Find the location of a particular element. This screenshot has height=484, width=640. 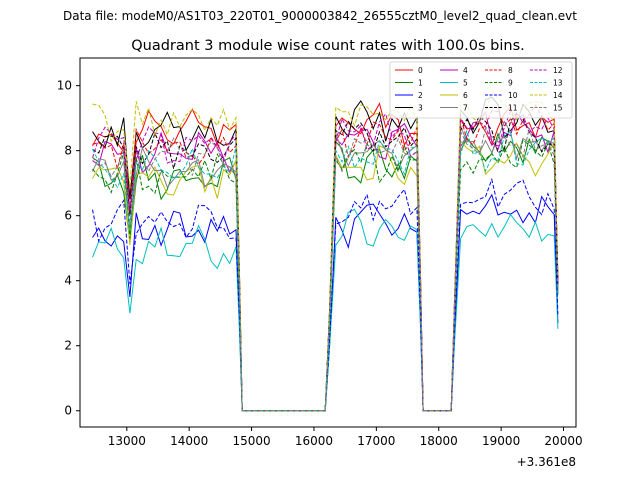

legend-label-7: 7 is located at coordinates (465, 108).